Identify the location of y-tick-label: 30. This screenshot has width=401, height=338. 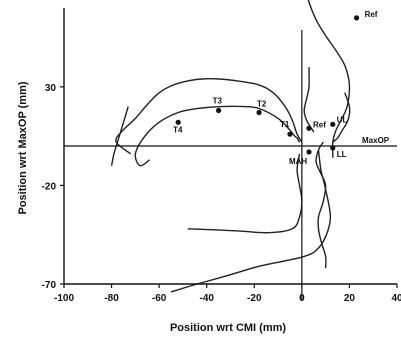
(51, 88).